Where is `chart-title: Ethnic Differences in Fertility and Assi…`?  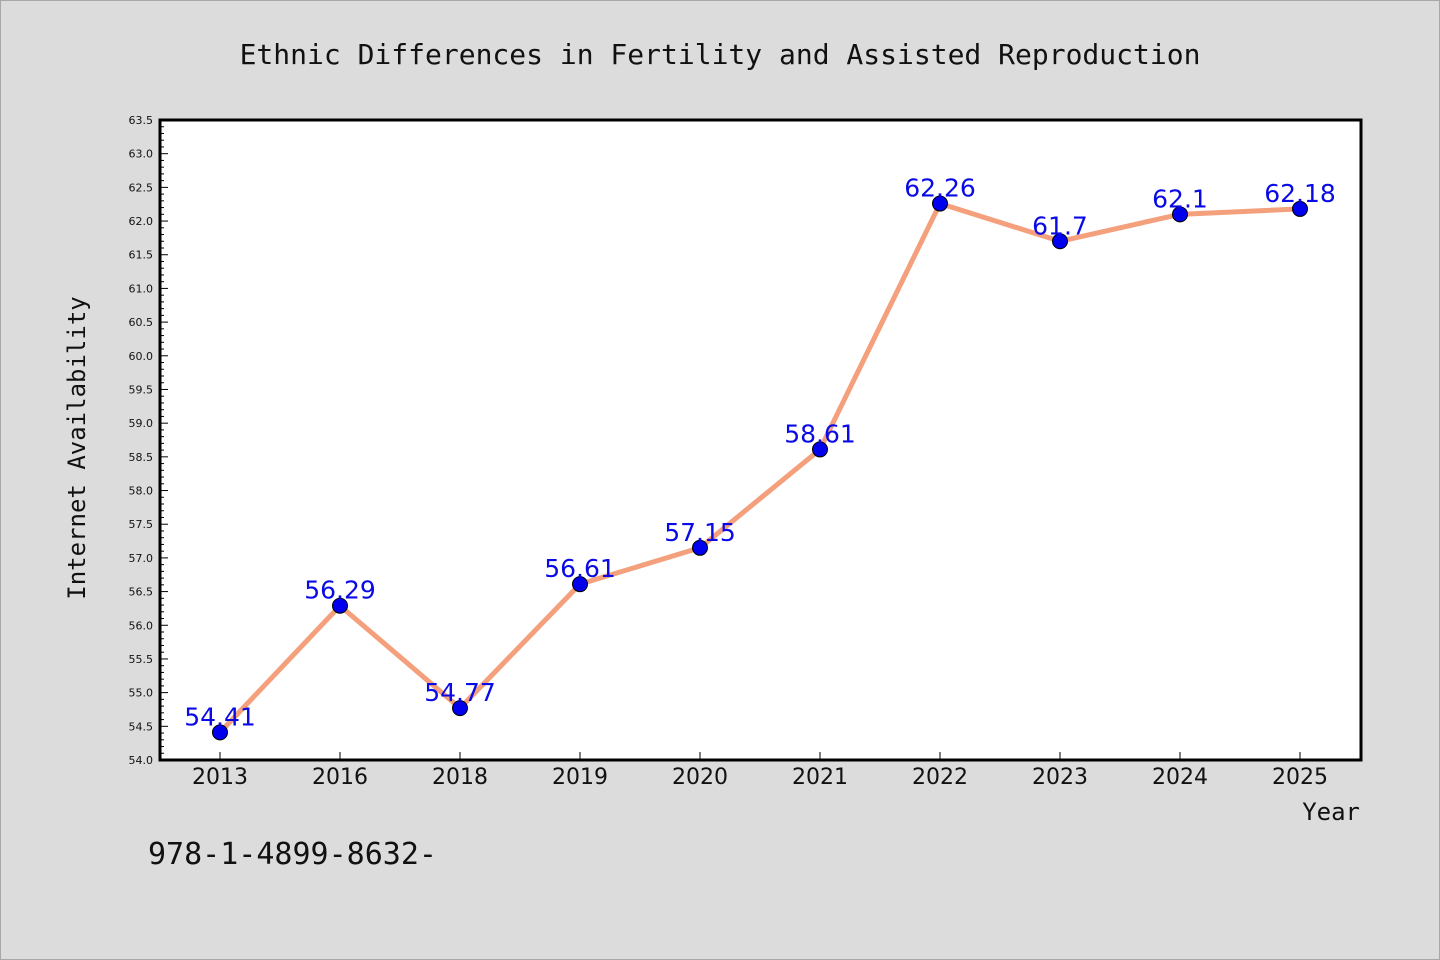
chart-title: Ethnic Differences in Fertility and Assi… is located at coordinates (720, 54).